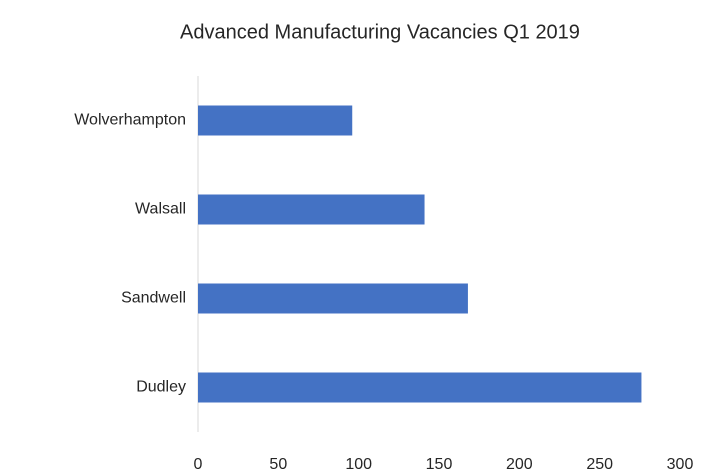 The height and width of the screenshot is (473, 703). What do you see at coordinates (160, 209) in the screenshot?
I see `y-tick-label: Walsall` at bounding box center [160, 209].